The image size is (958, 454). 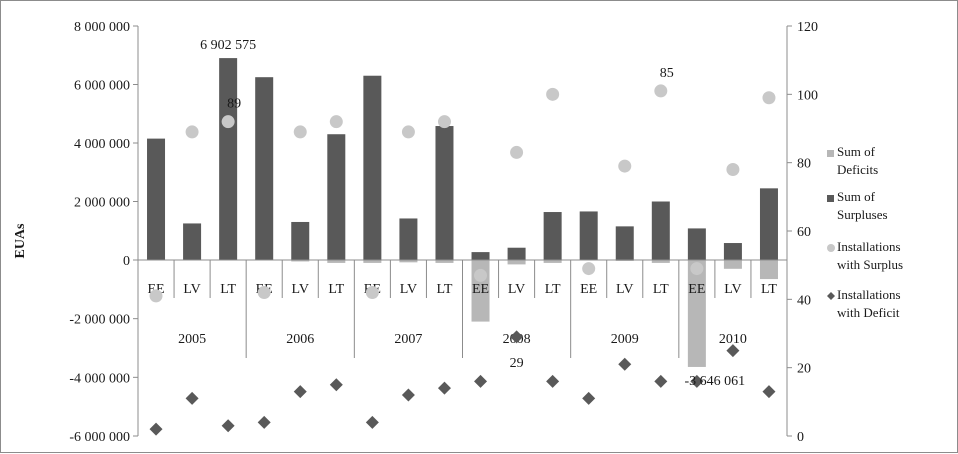 I want to click on y-tick-label: 8 000 000, so click(x=102, y=27).